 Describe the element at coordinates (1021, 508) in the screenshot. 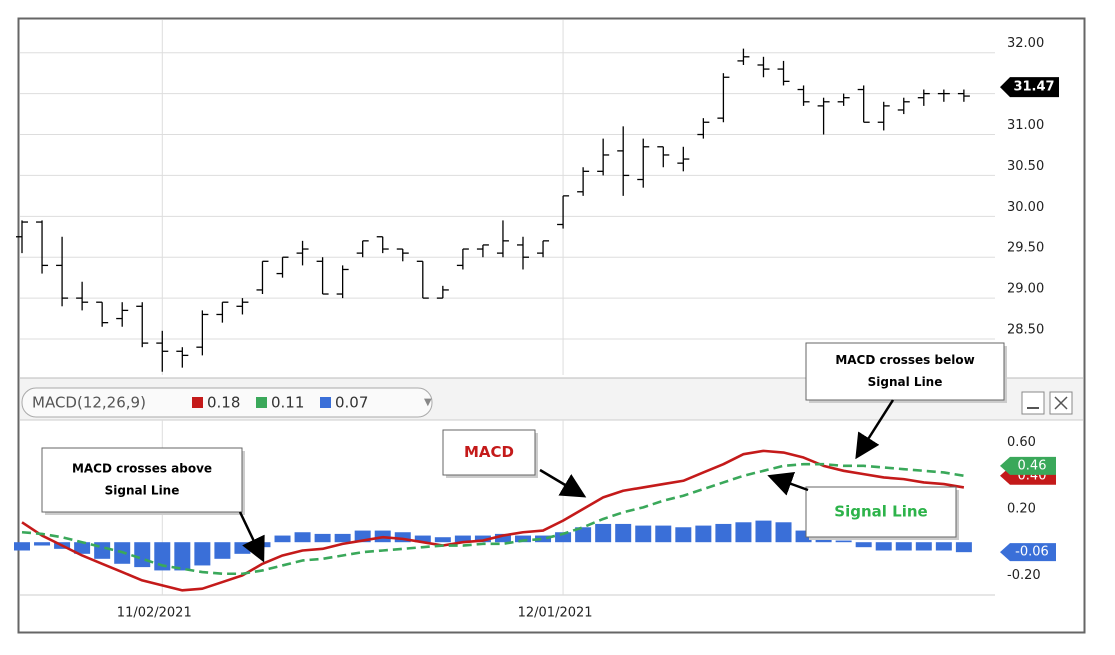

I see `y-tick-label: 0.20` at that location.